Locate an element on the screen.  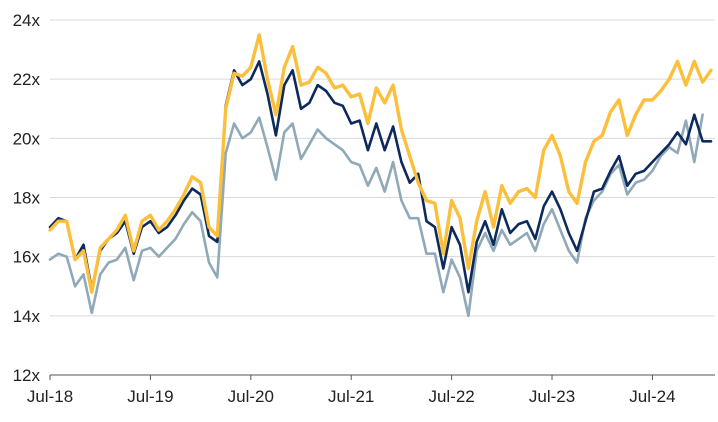
x-tick-label: Jul-19 is located at coordinates (150, 396).